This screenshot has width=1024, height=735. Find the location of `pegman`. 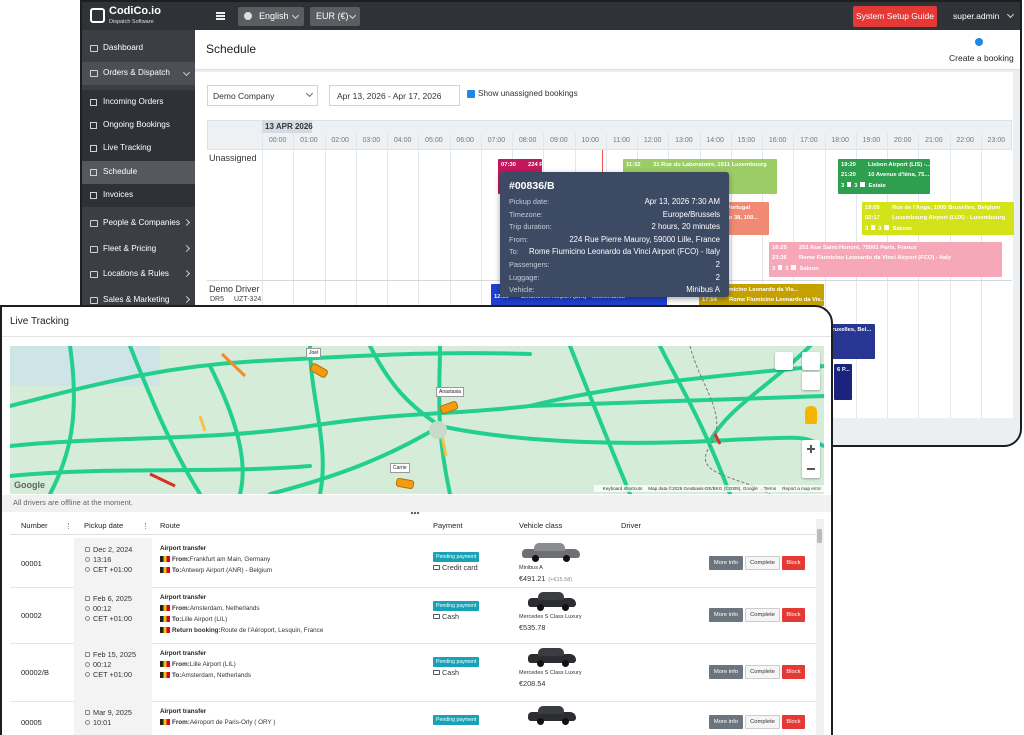

pegman is located at coordinates (811, 415).